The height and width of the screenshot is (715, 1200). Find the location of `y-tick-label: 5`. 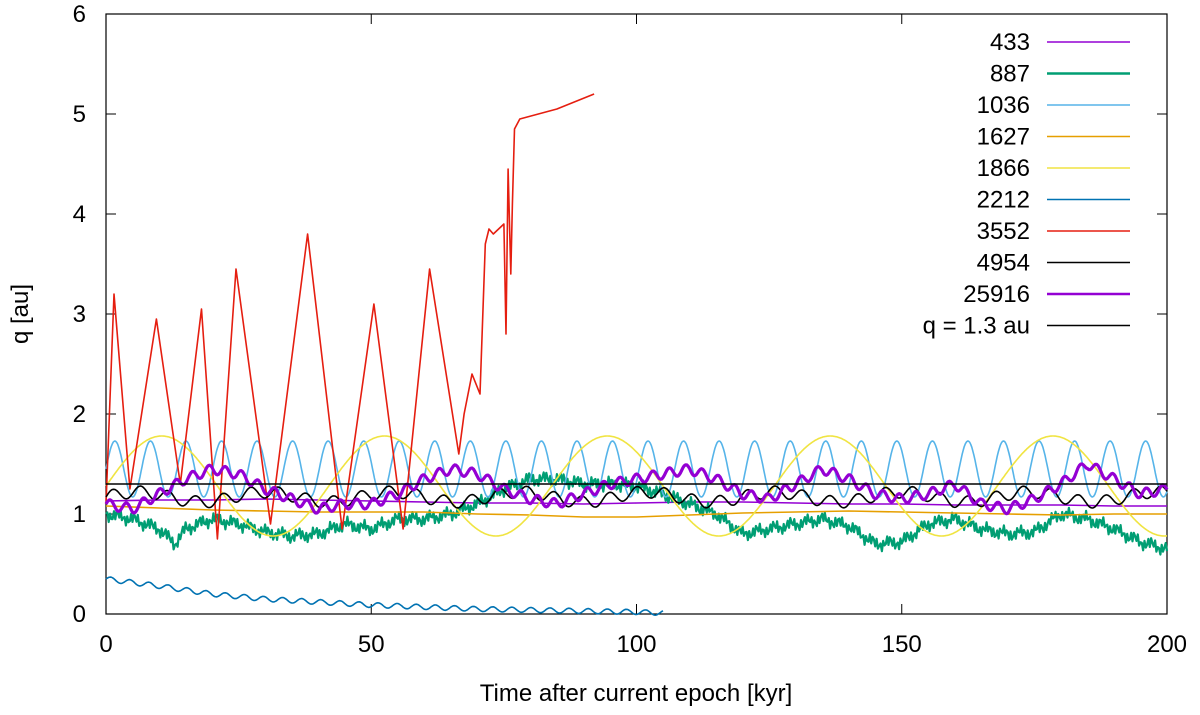

y-tick-label: 5 is located at coordinates (79, 114).